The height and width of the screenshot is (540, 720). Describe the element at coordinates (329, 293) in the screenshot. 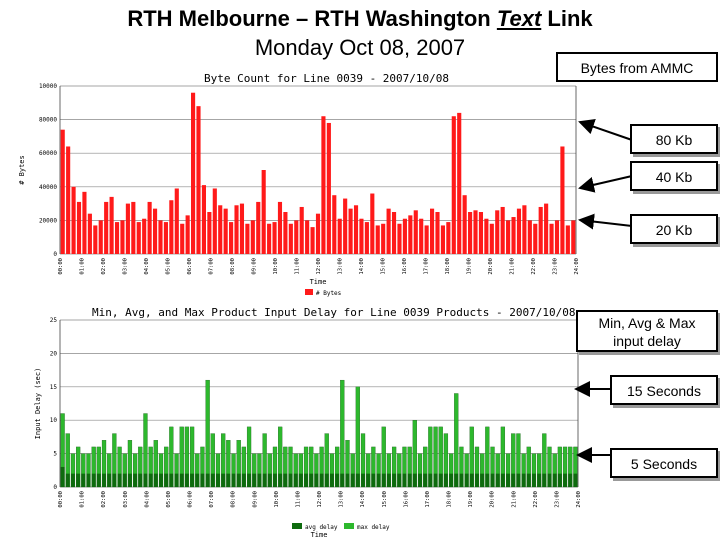

I see `bytes-legend-label: # Bytes` at that location.